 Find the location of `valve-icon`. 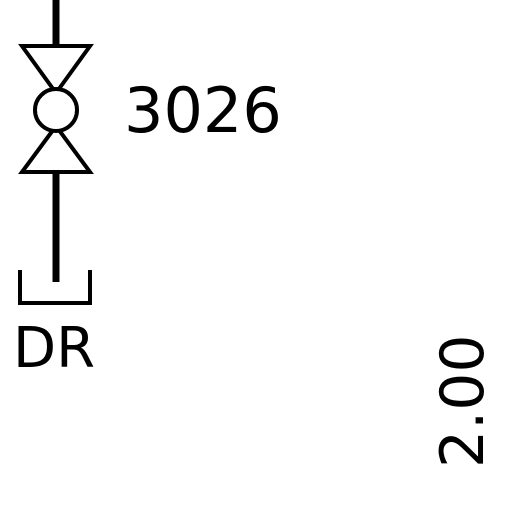

valve-icon is located at coordinates (56, 109).